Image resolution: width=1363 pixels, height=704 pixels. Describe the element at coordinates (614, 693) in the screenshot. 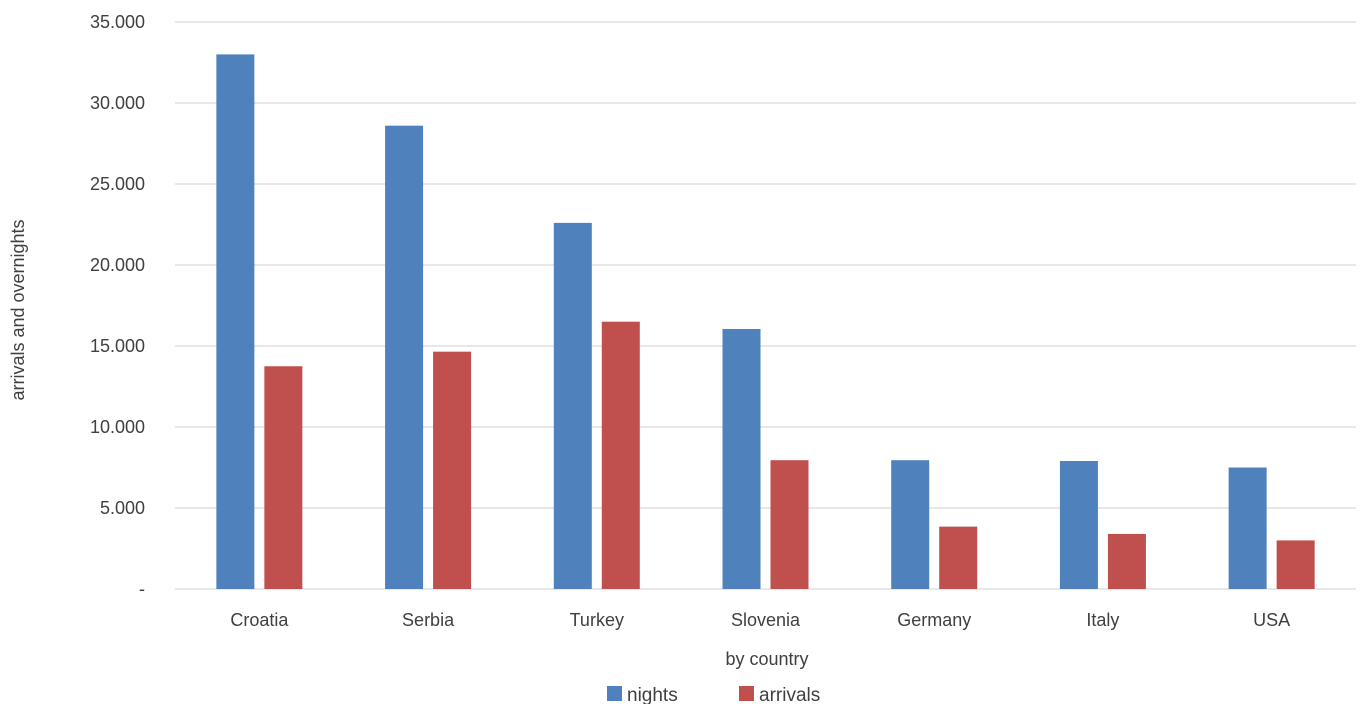

I see `legend-swatch-nights` at that location.